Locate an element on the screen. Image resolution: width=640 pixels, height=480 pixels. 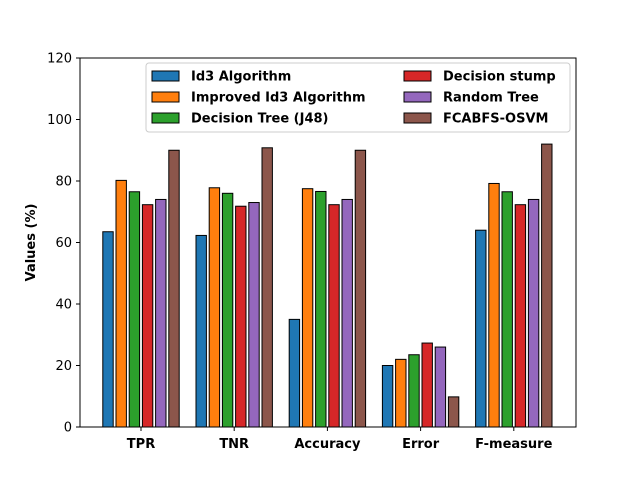
x-tick-label: TPR is located at coordinates (141, 444).